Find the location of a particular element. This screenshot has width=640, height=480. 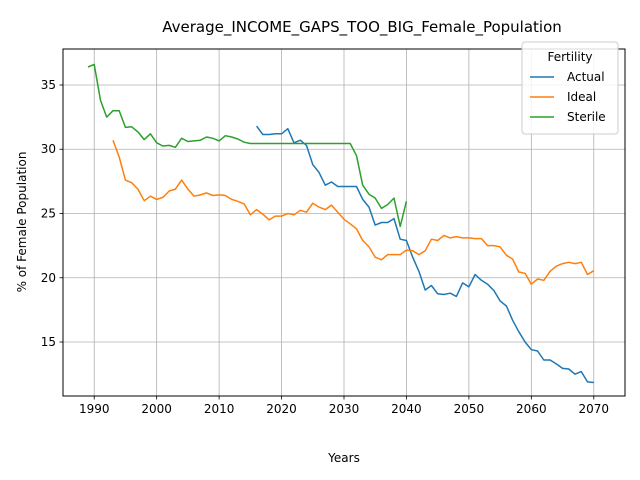

y-tick-label: 30 is located at coordinates (48, 149).